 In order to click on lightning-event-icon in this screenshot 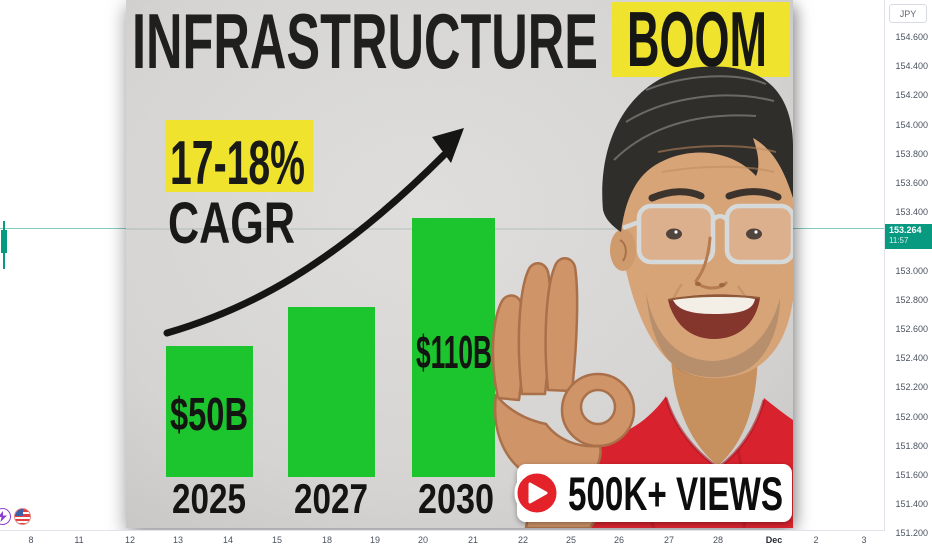, I will do `click(5, 516)`.